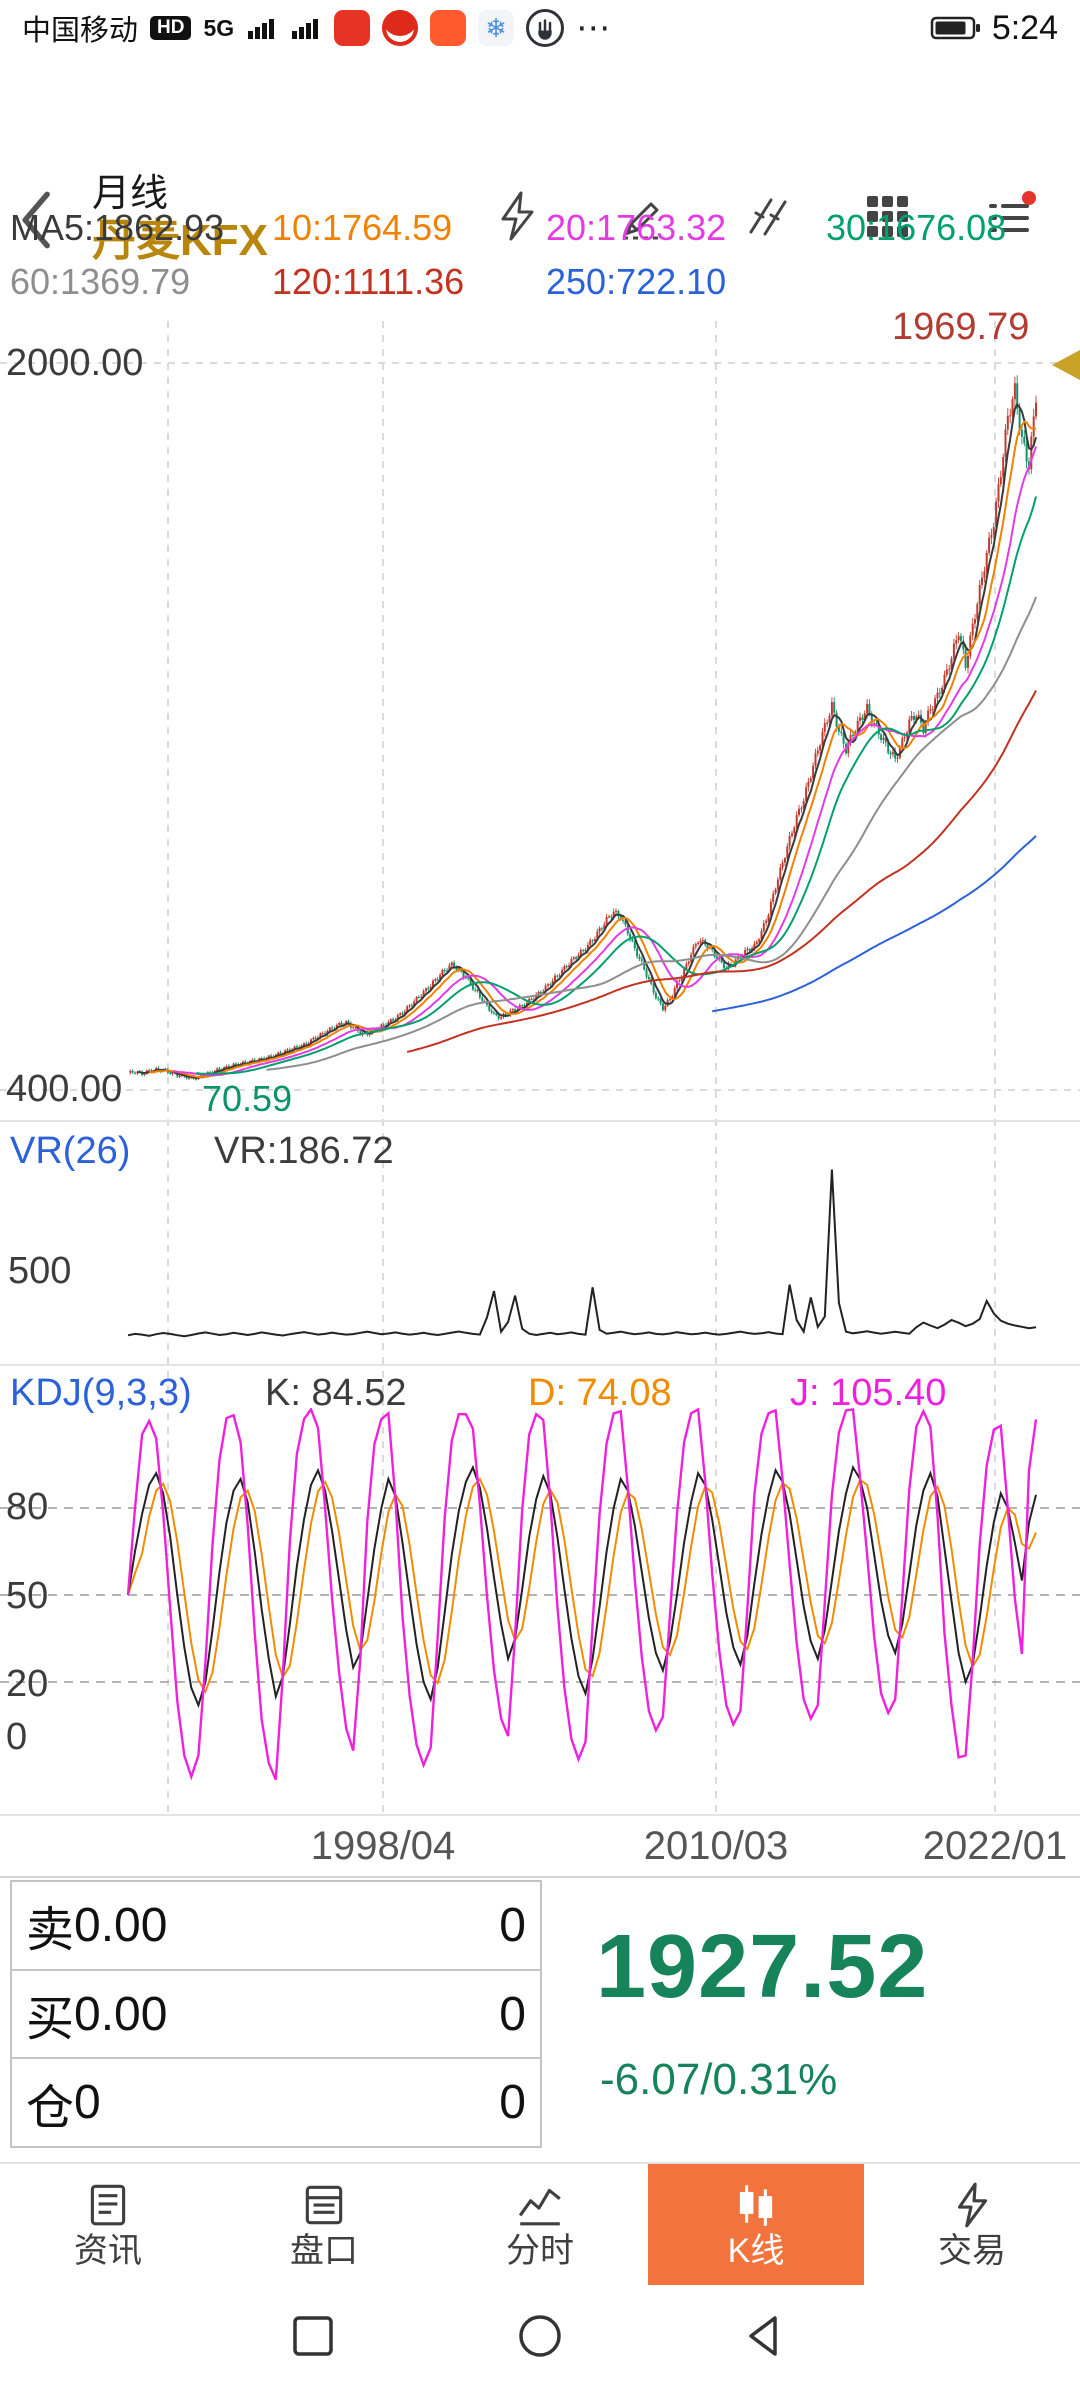  I want to click on more-icon: ⋯, so click(594, 28).